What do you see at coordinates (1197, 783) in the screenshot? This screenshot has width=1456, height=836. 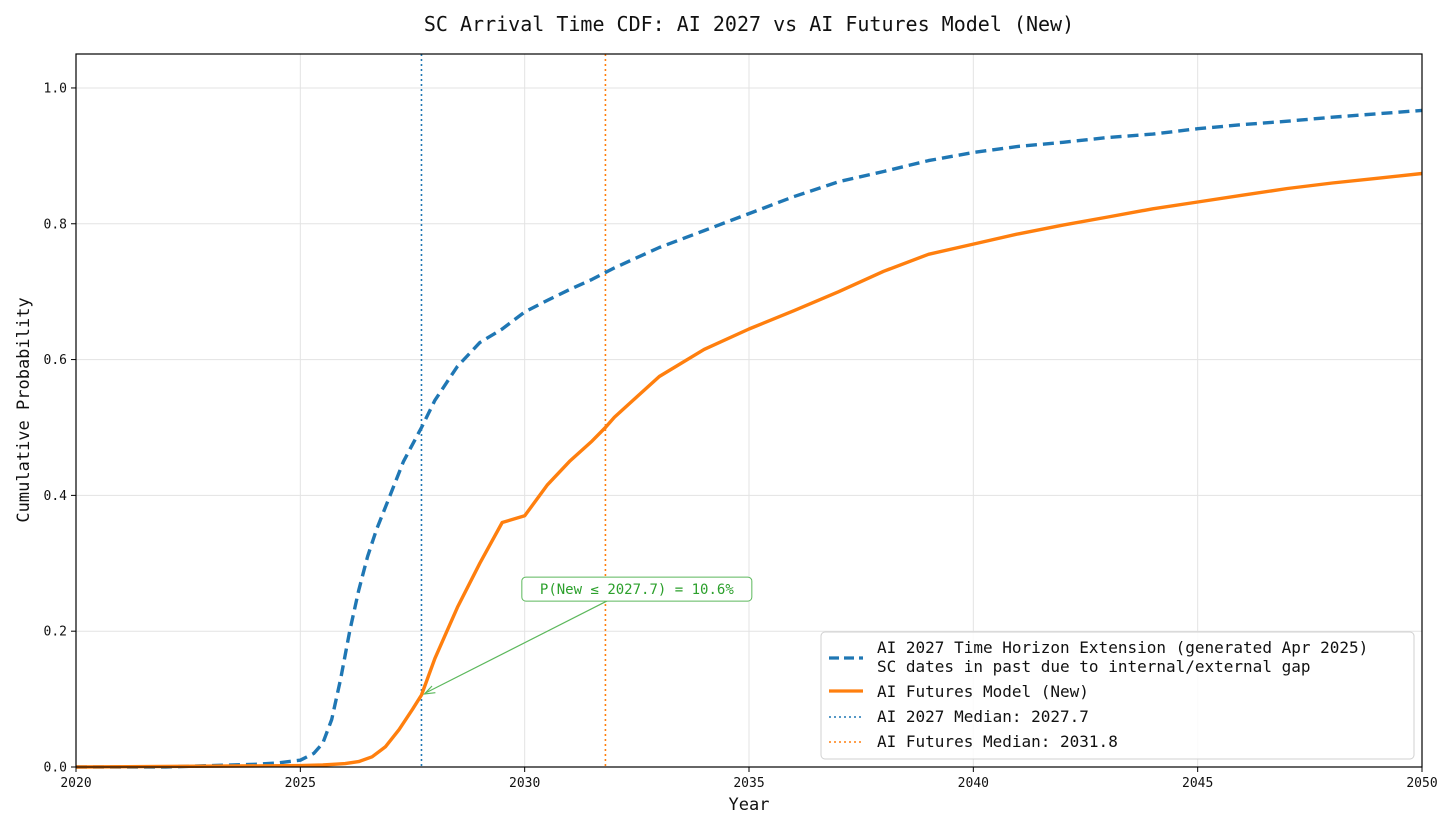 I see `x-tick-label: 2045` at bounding box center [1197, 783].